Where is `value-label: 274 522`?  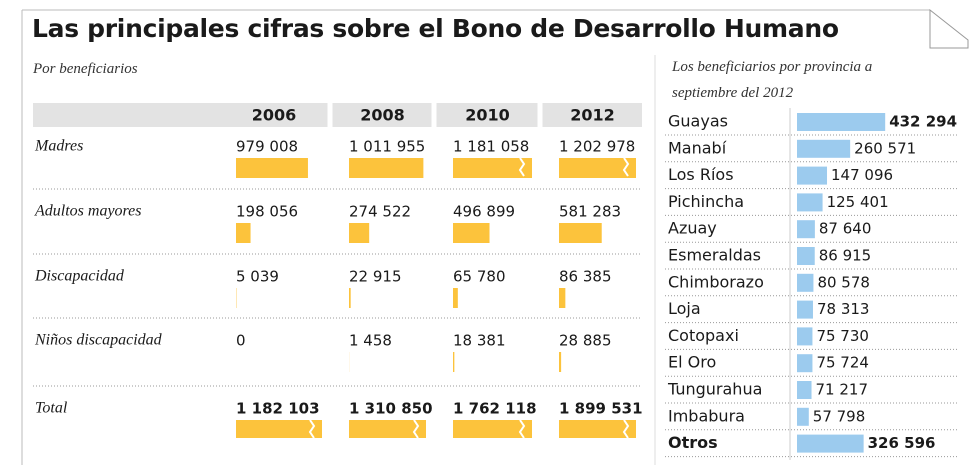 value-label: 274 522 is located at coordinates (380, 212).